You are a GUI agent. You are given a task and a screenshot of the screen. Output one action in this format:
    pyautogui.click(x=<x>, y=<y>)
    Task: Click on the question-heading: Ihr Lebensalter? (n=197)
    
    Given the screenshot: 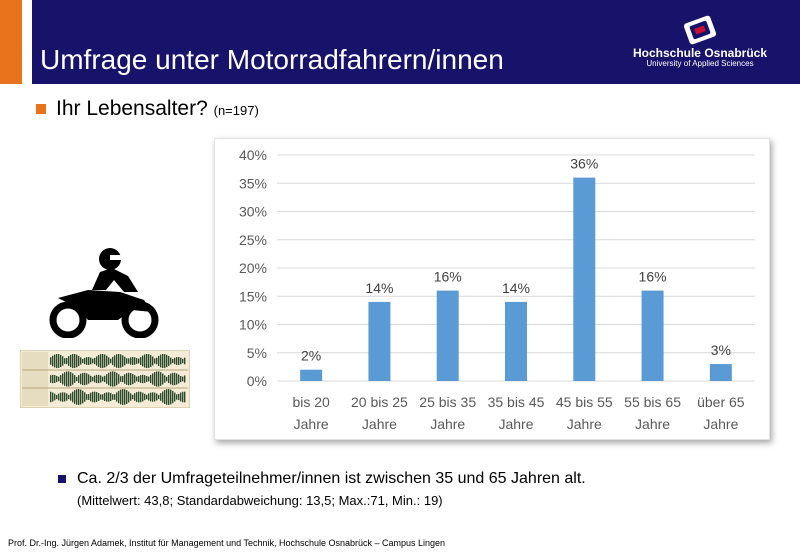 What is the action you would take?
    pyautogui.click(x=157, y=109)
    